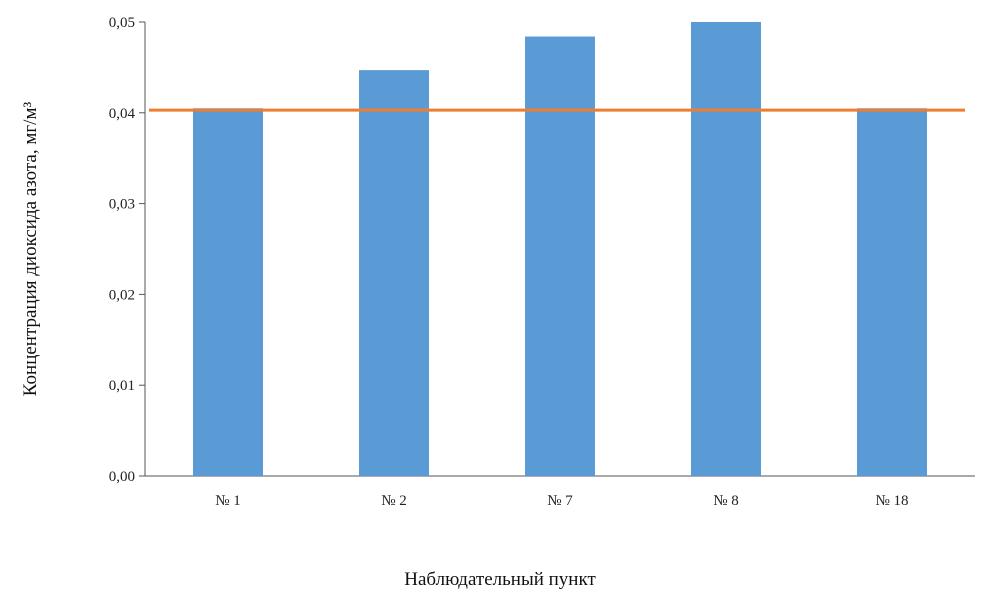 The height and width of the screenshot is (590, 1000). I want to click on x-tick-label: № 18, so click(891, 501).